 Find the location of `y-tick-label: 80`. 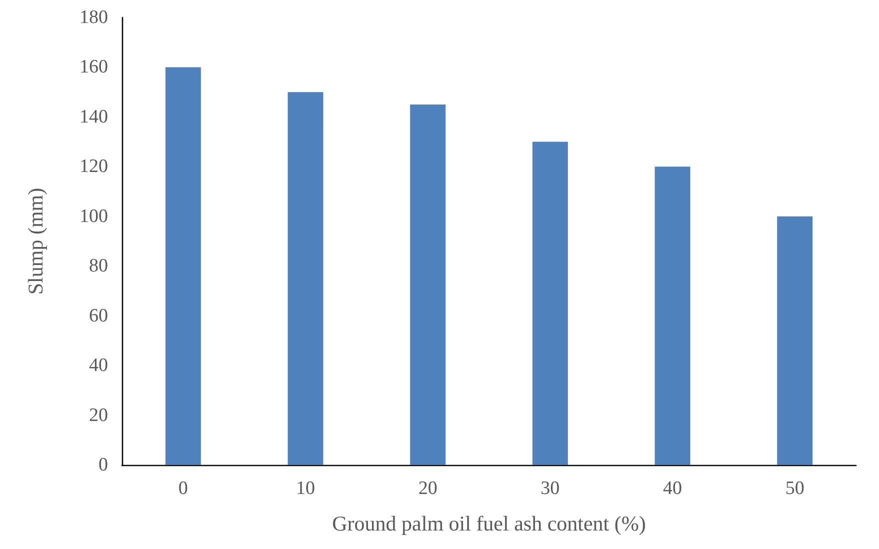

y-tick-label: 80 is located at coordinates (98, 266).